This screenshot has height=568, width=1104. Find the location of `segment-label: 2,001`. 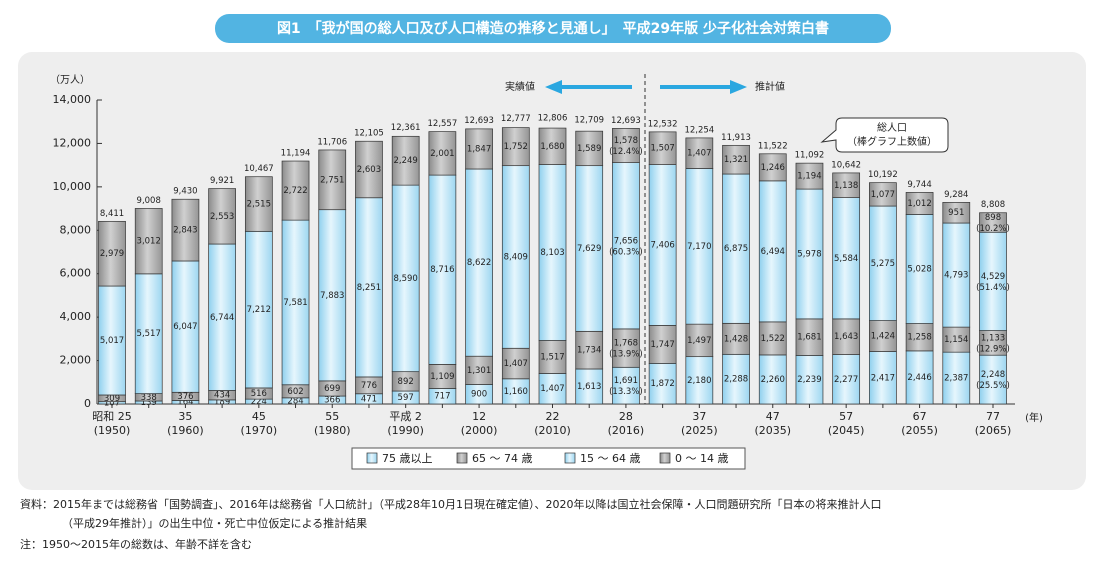

segment-label: 2,001 is located at coordinates (442, 154).